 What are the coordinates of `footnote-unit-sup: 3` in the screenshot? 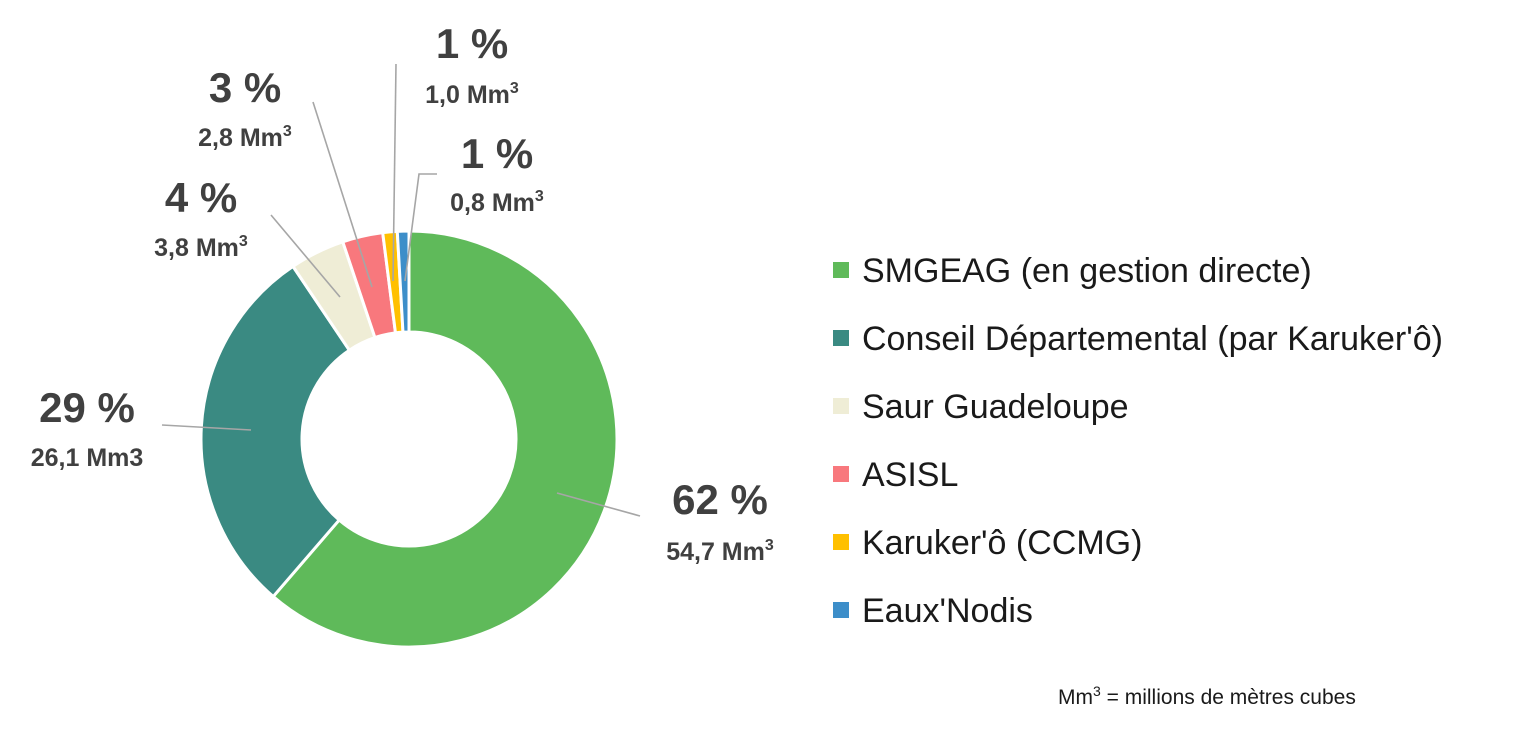 It's located at (1097, 691).